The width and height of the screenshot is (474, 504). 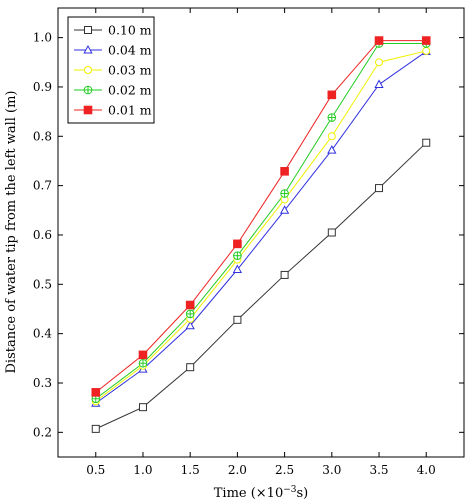 What do you see at coordinates (378, 470) in the screenshot?
I see `x-tick-label: 3.5` at bounding box center [378, 470].